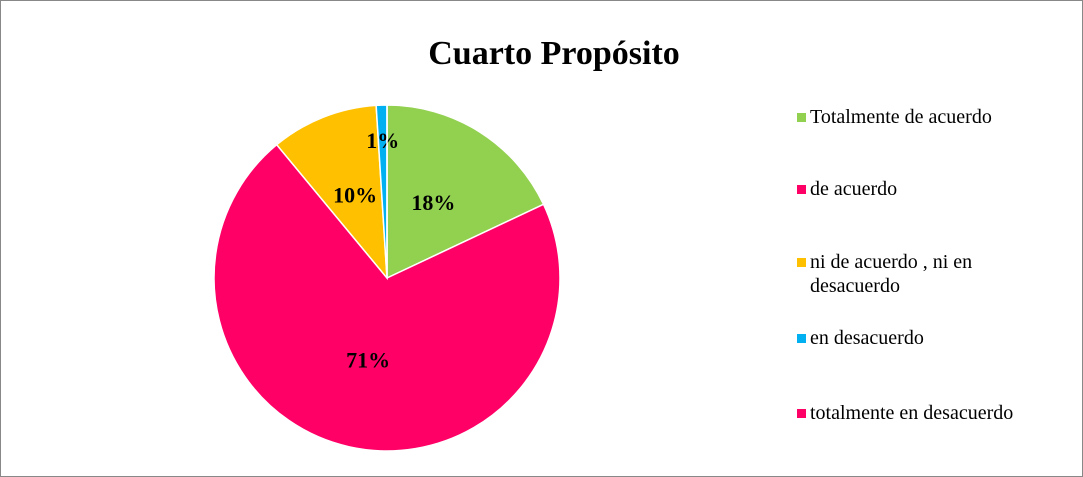 This screenshot has height=477, width=1083. I want to click on legend-item: totalmente en desacuerdo, so click(931, 413).